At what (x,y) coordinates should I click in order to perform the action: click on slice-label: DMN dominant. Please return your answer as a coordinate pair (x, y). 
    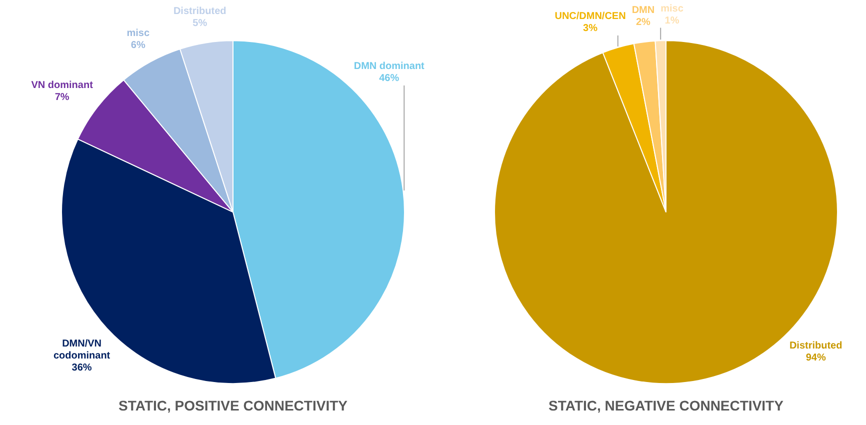
    Looking at the image, I should click on (390, 66).